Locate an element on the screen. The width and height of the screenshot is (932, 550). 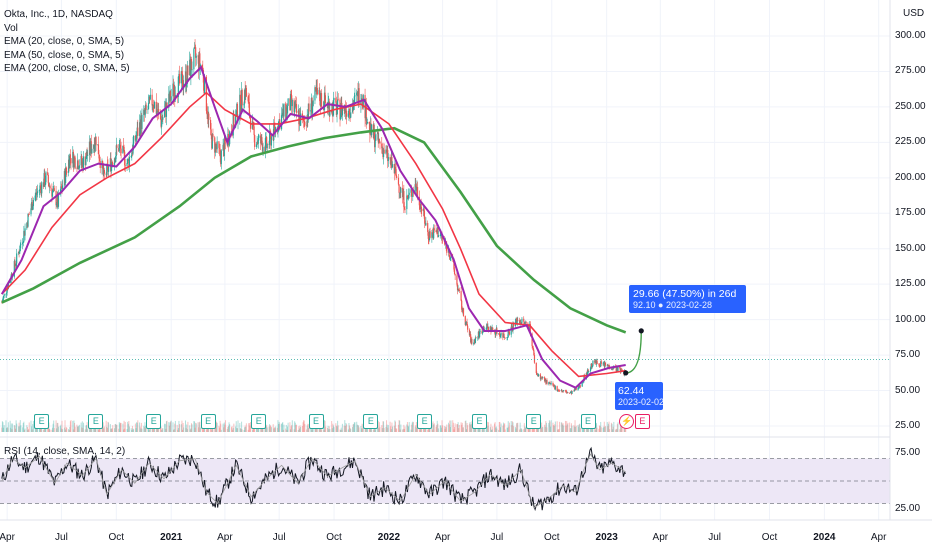
legend-ema50: EMA (50, close, 0, SMA, 5) is located at coordinates (64, 55).